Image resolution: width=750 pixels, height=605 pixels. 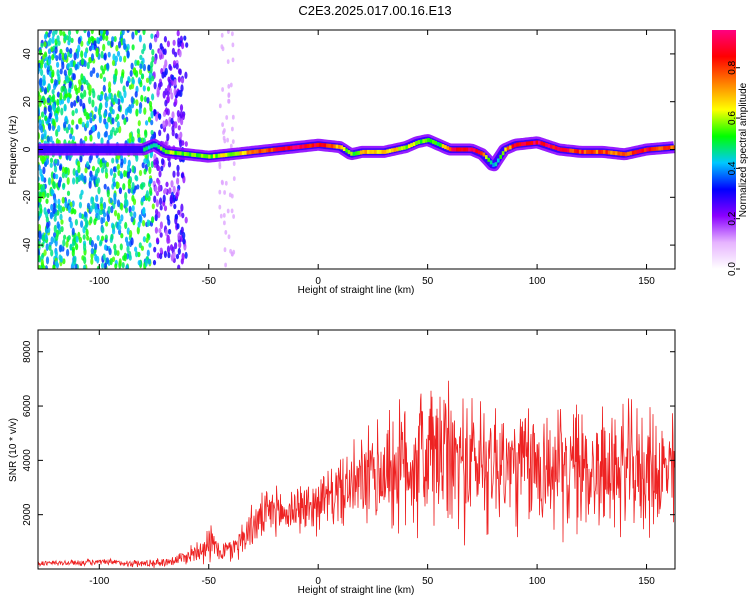 I want to click on spectrogram-y-tick-label: -20, so click(x=27, y=197).